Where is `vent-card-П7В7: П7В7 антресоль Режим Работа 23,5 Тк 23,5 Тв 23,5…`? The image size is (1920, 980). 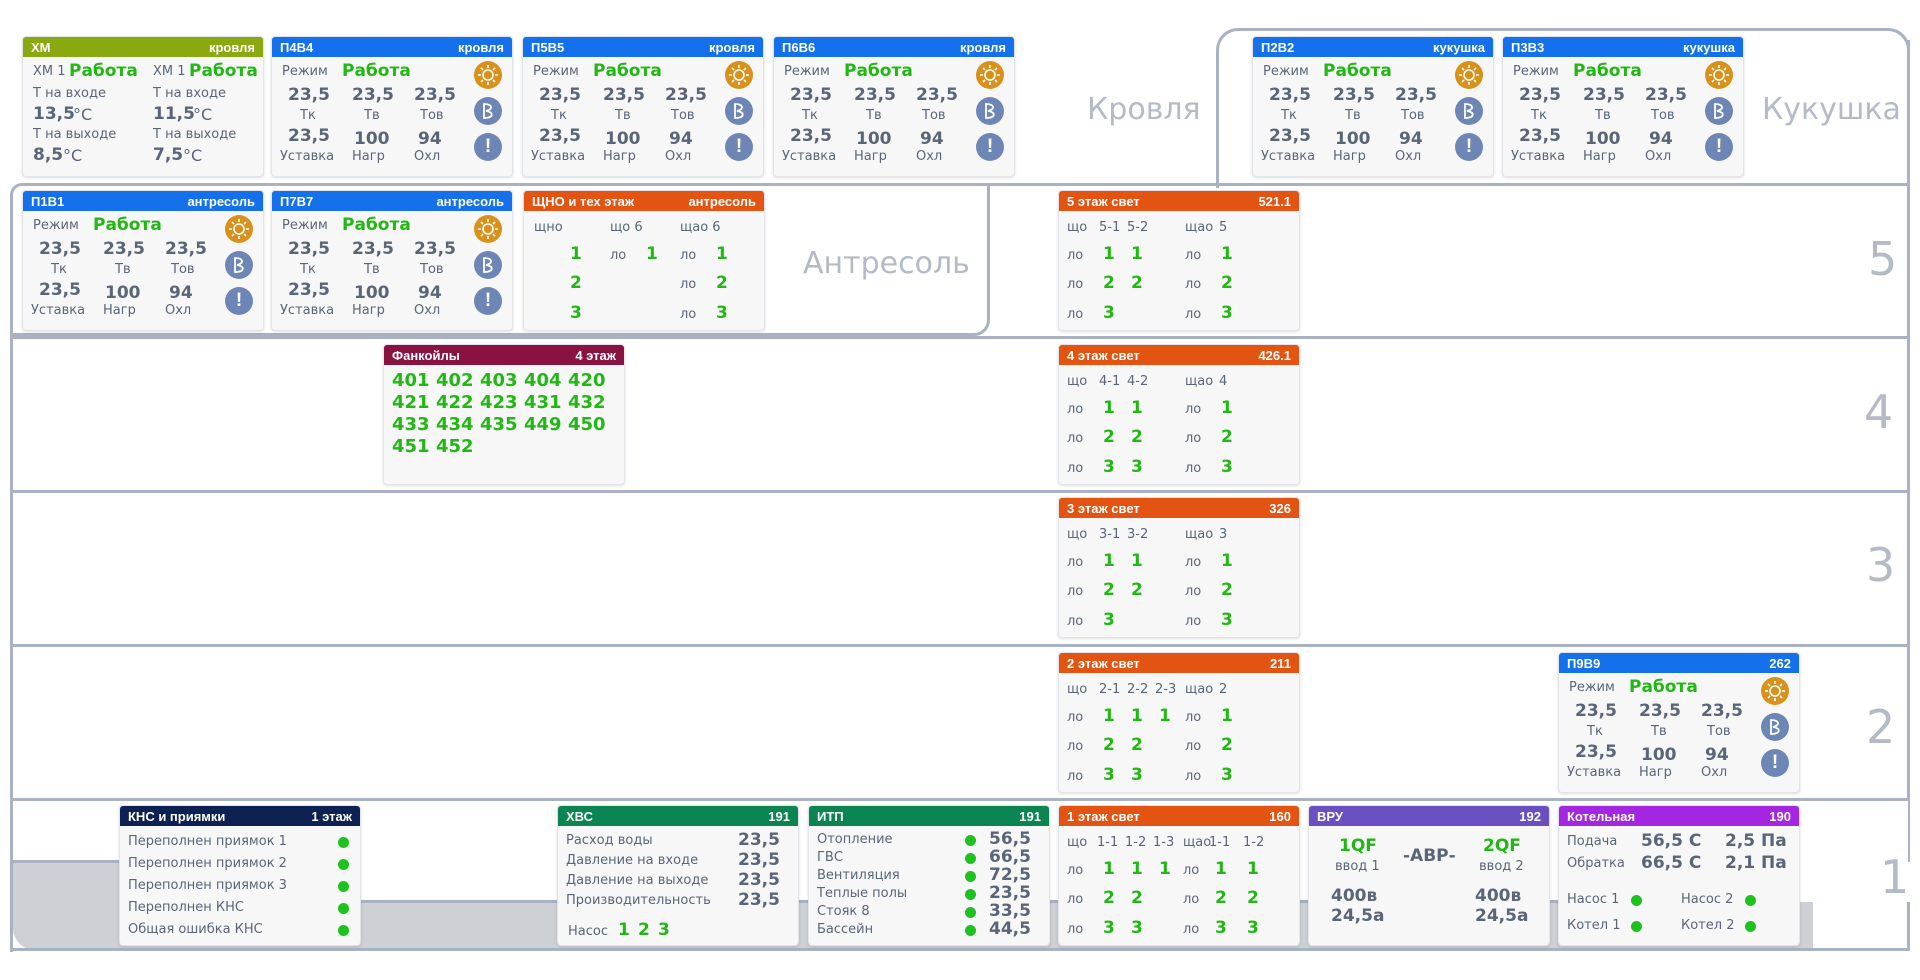
vent-card-П7В7: П7В7 антресоль Режим Работа 23,5 Тк 23,5 Тв 23,5… is located at coordinates (392, 260).